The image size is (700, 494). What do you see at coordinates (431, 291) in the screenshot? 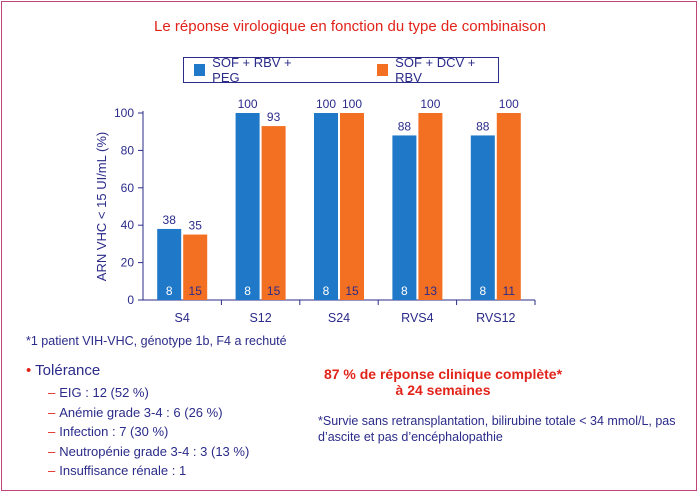
I see `bar-count-label: 13` at bounding box center [431, 291].